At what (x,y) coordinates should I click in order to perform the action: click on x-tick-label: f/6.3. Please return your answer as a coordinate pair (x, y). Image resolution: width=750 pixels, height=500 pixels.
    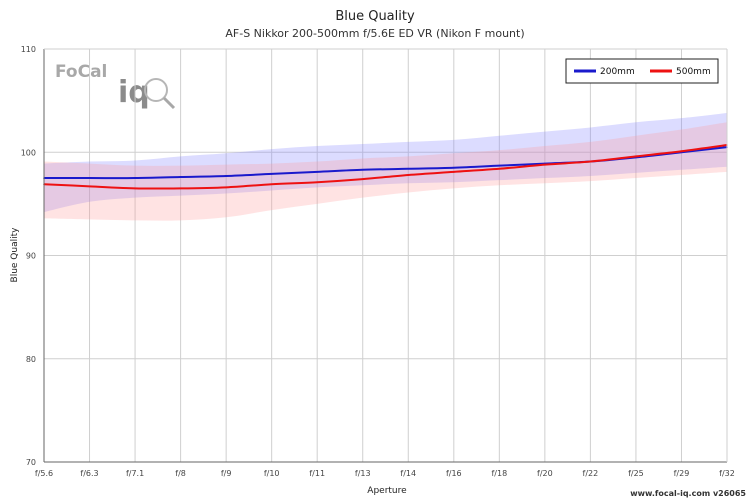
    Looking at the image, I should click on (89, 473).